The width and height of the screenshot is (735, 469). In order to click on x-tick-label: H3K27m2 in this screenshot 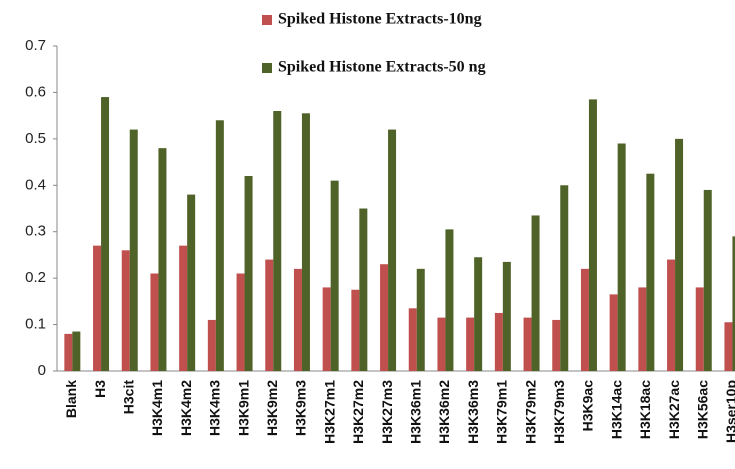, I will do `click(358, 412)`.